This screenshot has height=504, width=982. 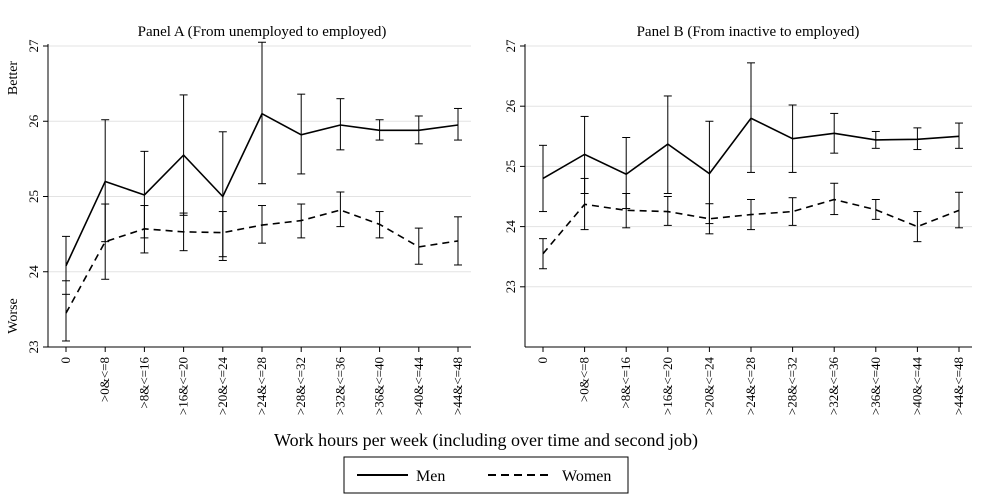 I want to click on legend-men-label: Men, so click(x=430, y=476).